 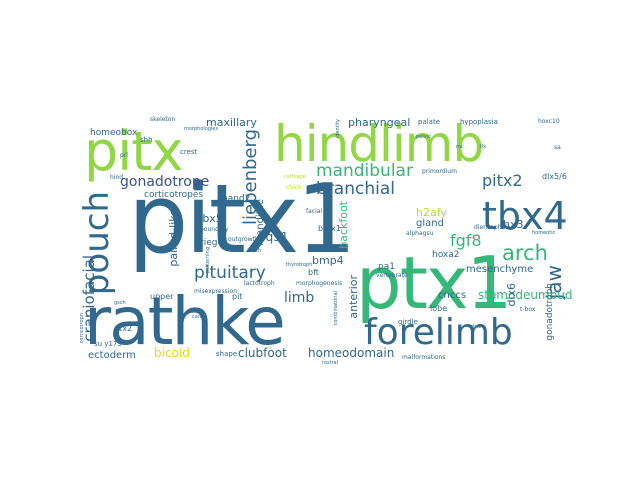 What do you see at coordinates (479, 122) in the screenshot?
I see `word-hypoplasia: hypoplasia` at bounding box center [479, 122].